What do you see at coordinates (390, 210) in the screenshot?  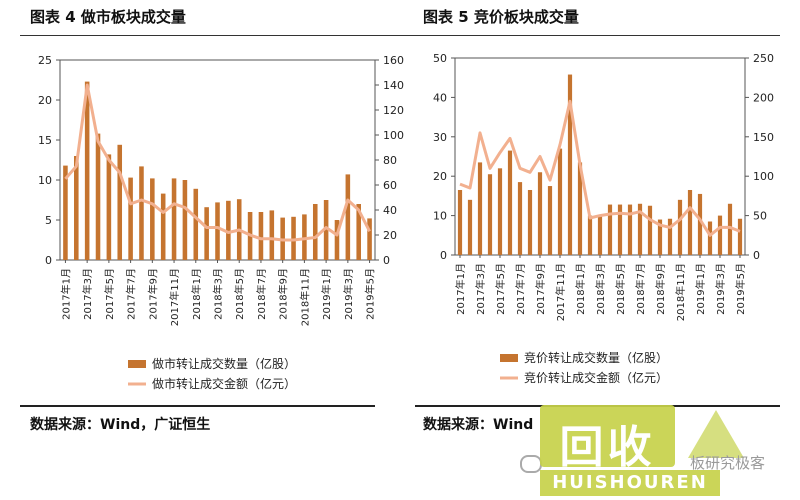 I see `left-yright-tick-label: 40` at bounding box center [390, 210].